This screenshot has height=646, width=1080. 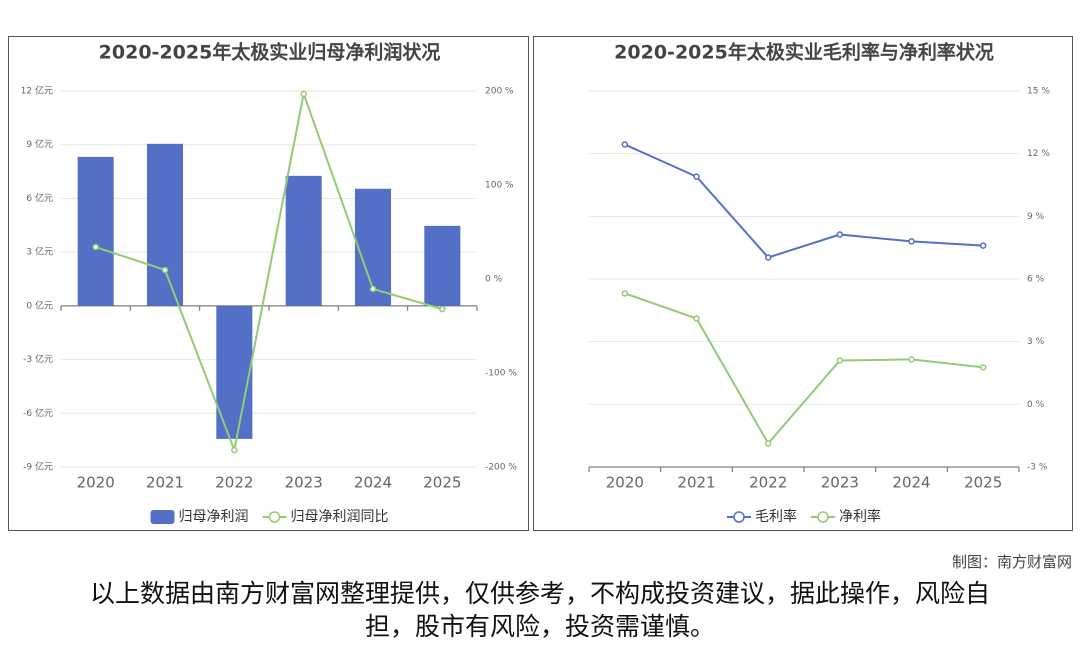 I want to click on legend: 毛利率 净利率, so click(x=804, y=516).